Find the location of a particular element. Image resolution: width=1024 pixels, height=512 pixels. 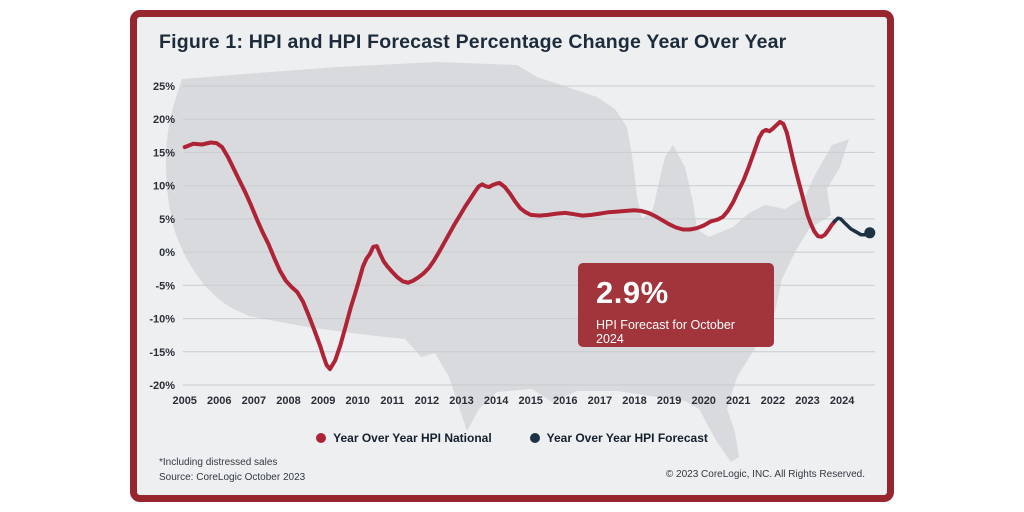

svg-text: 2020 is located at coordinates (703, 401).